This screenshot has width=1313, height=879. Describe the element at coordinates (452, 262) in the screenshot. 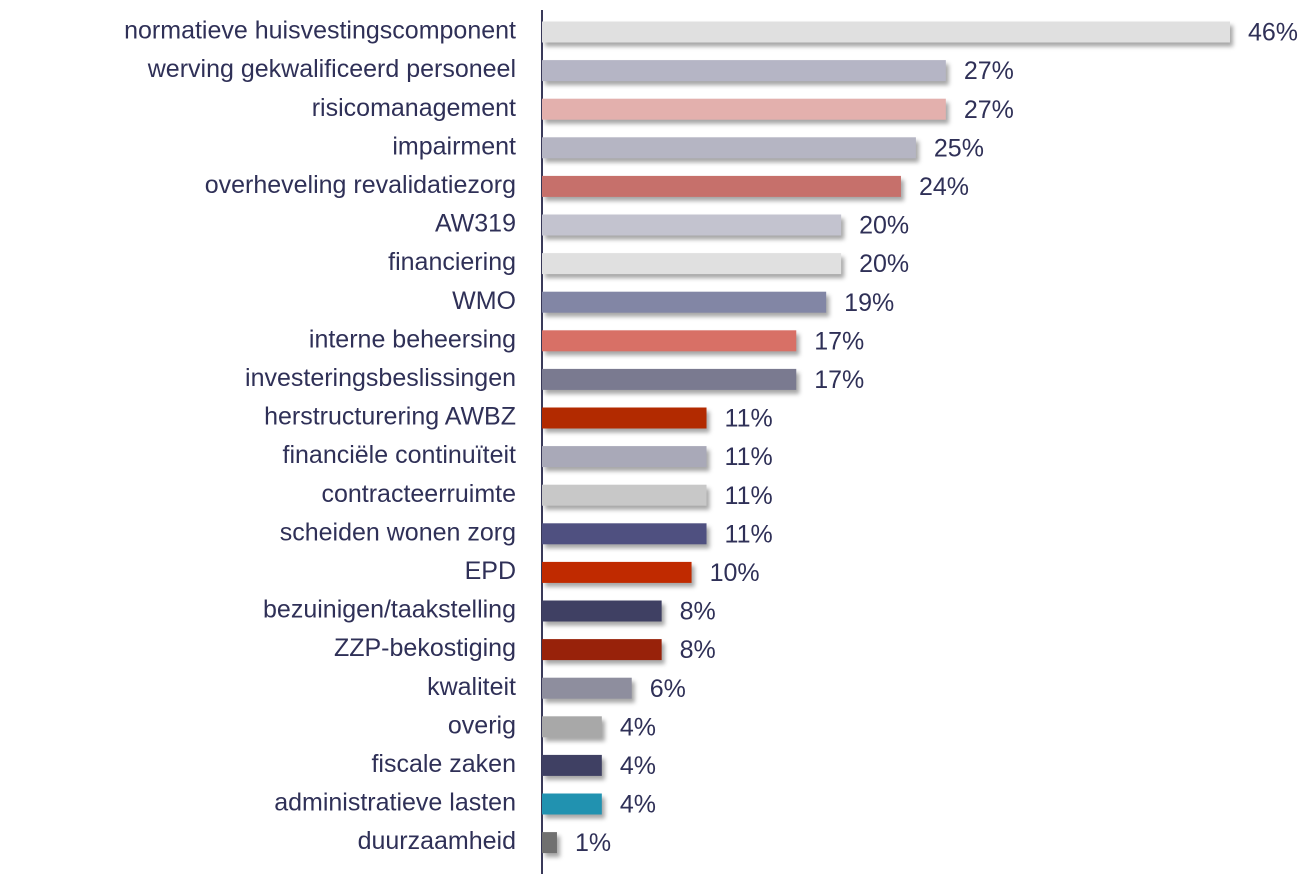

I see `category-label: financiering` at that location.